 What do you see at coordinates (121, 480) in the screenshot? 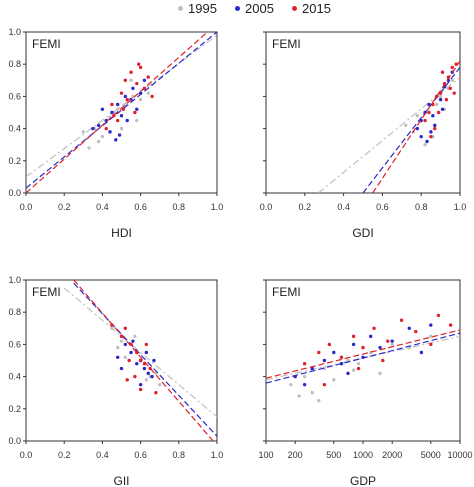
I see `x-axis-label: GII` at bounding box center [121, 480].